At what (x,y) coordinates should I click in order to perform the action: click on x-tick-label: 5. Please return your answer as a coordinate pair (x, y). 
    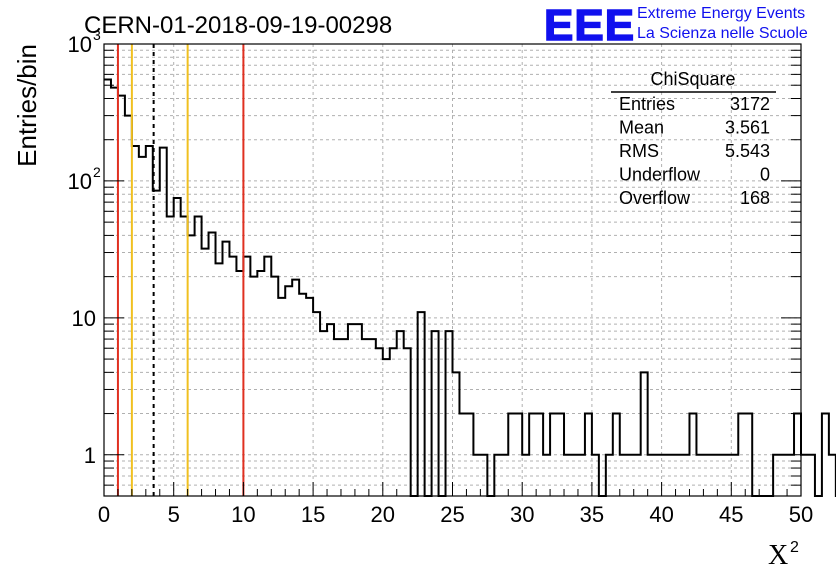
    Looking at the image, I should click on (174, 514).